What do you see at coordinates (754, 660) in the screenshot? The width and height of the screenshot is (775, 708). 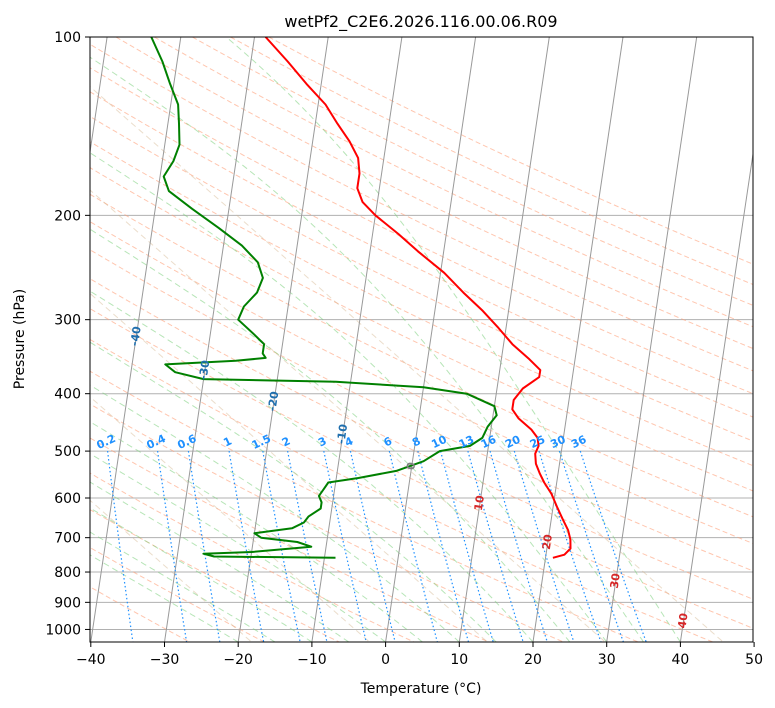 I see `x-tick-label: 50` at bounding box center [754, 660].